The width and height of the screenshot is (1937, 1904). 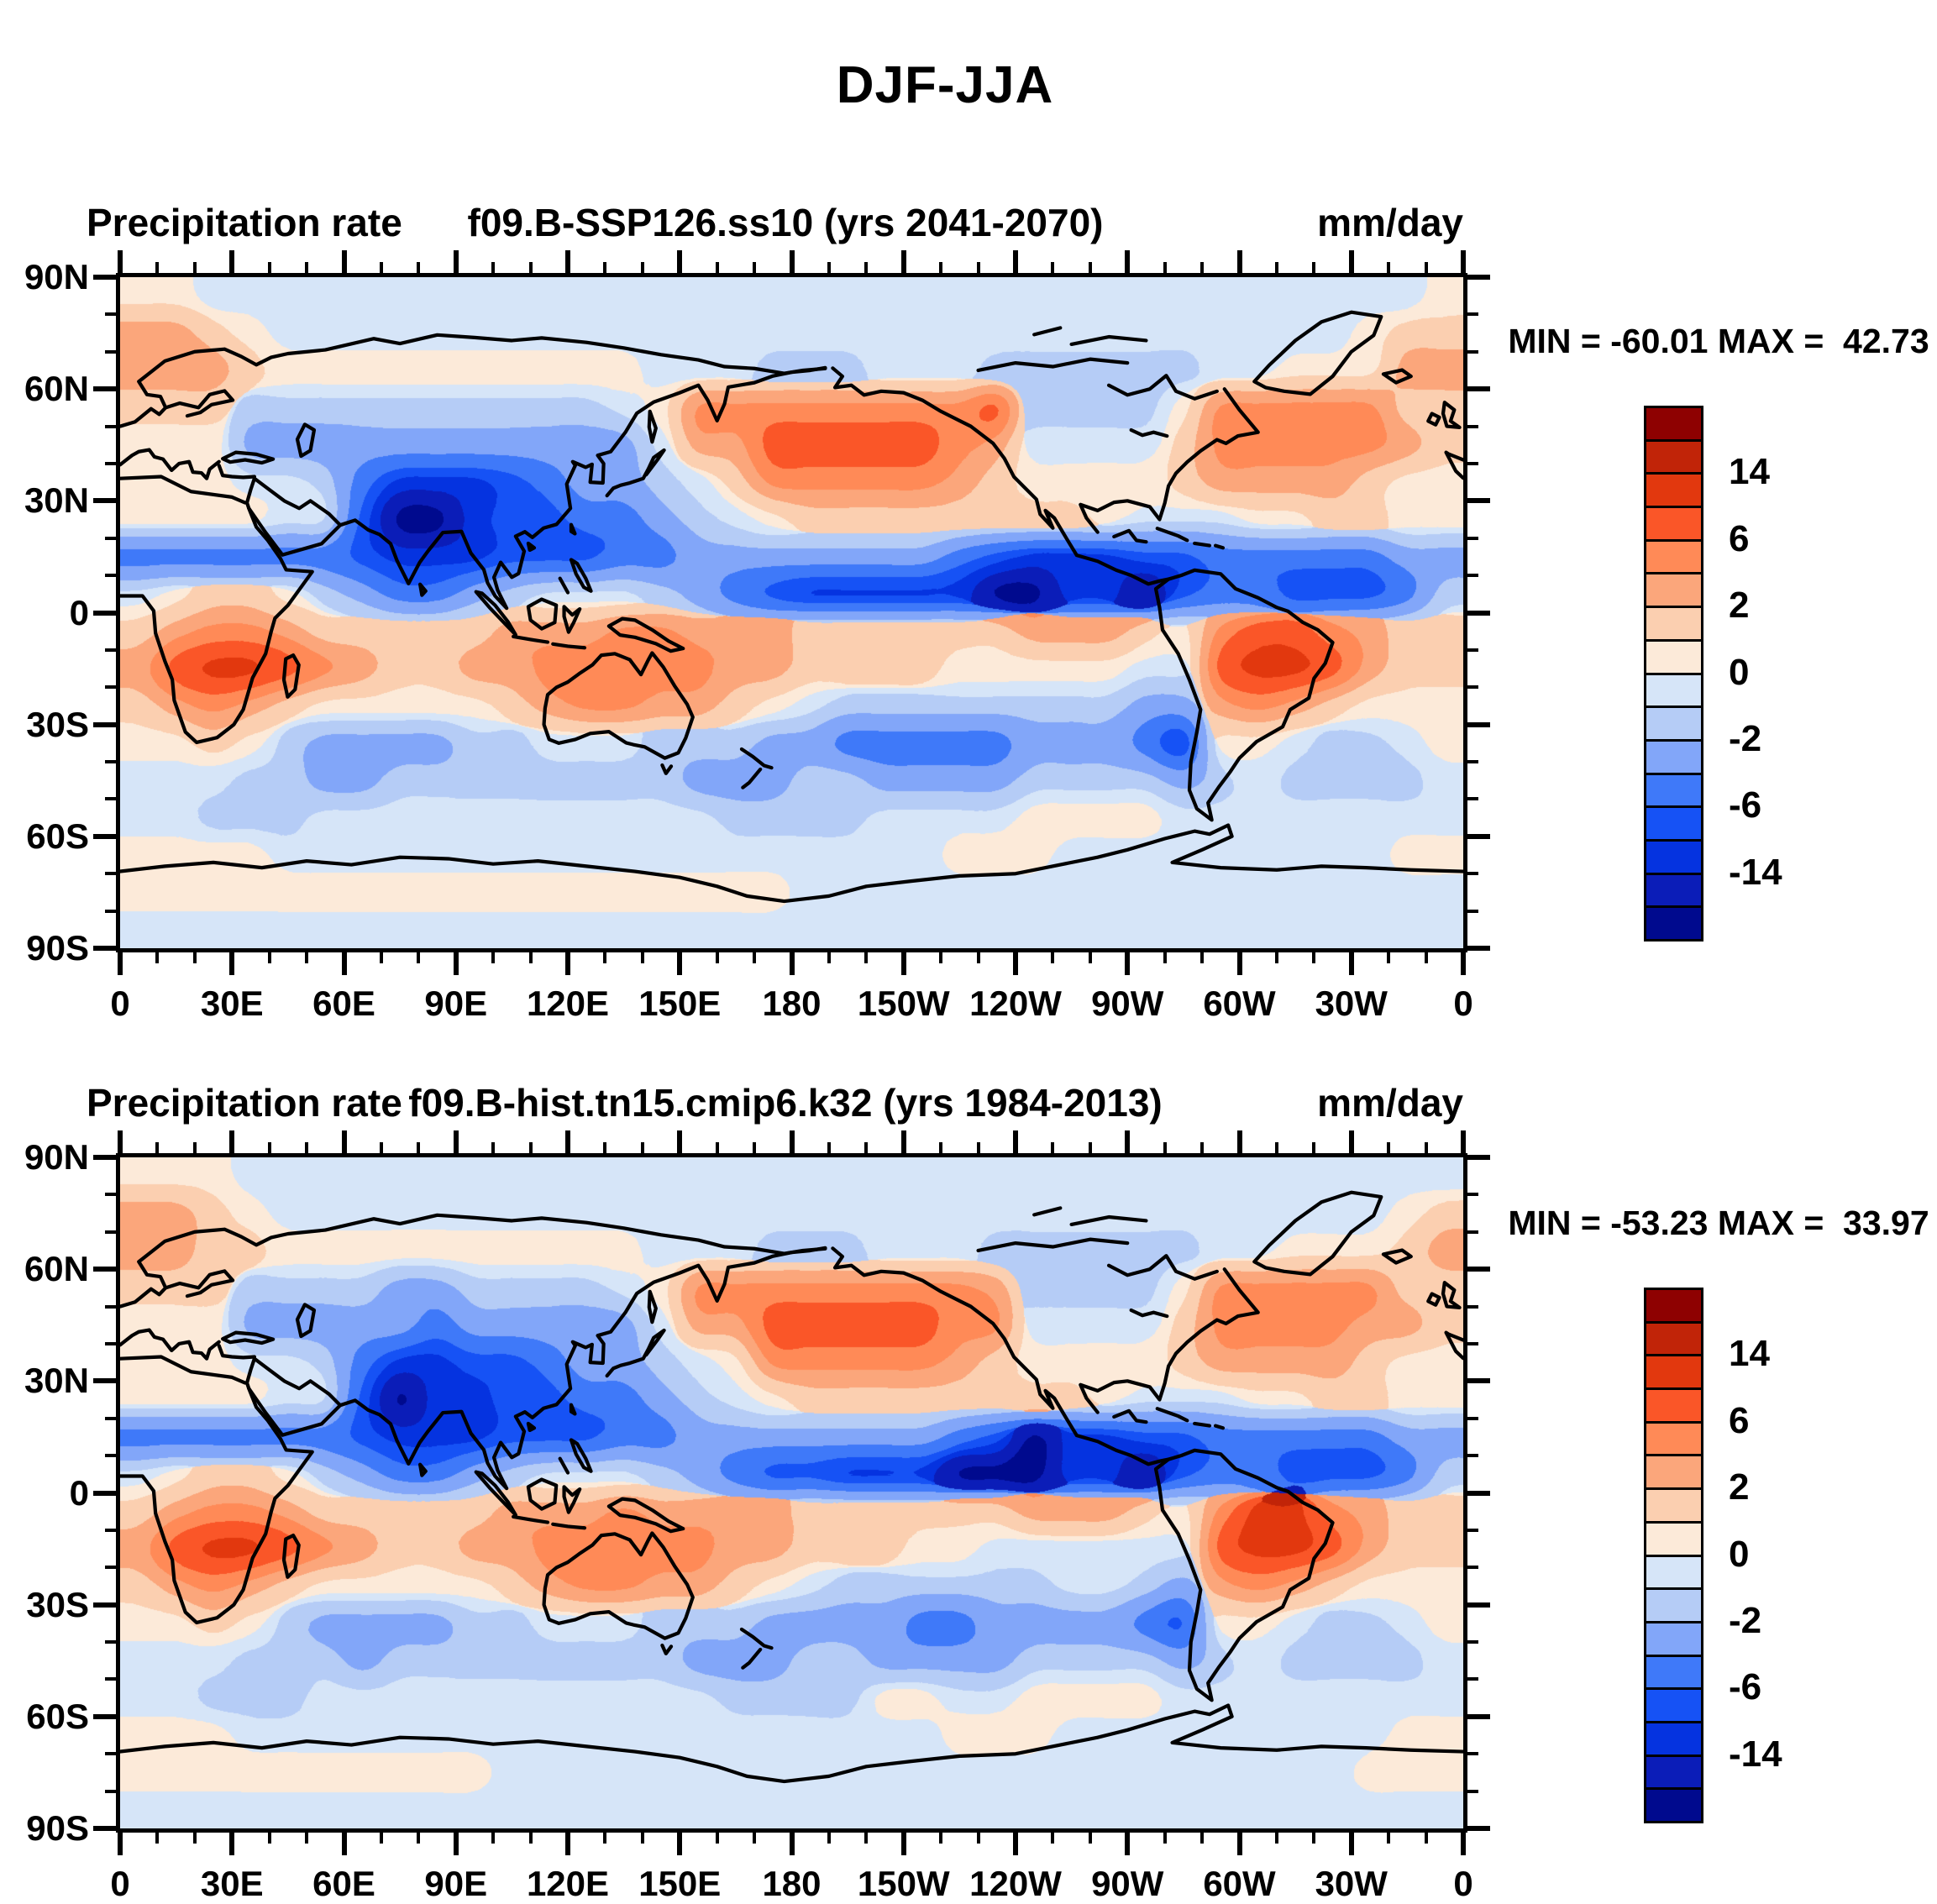 What do you see at coordinates (57, 724) in the screenshot?
I see `lat-axis-label: 30S` at bounding box center [57, 724].